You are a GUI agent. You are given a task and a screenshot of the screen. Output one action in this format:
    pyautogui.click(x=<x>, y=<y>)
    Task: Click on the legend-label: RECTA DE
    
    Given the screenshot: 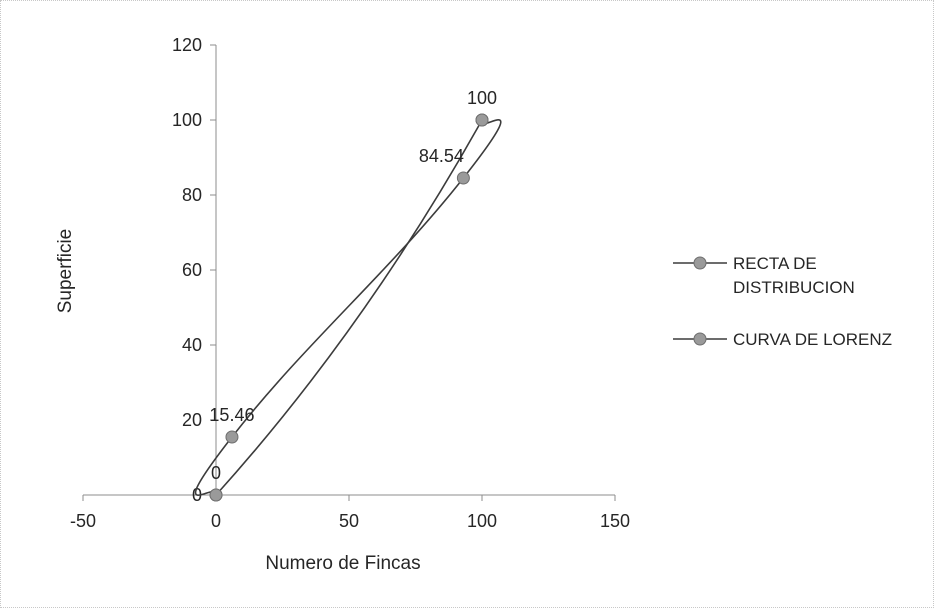 What is the action you would take?
    pyautogui.click(x=775, y=263)
    